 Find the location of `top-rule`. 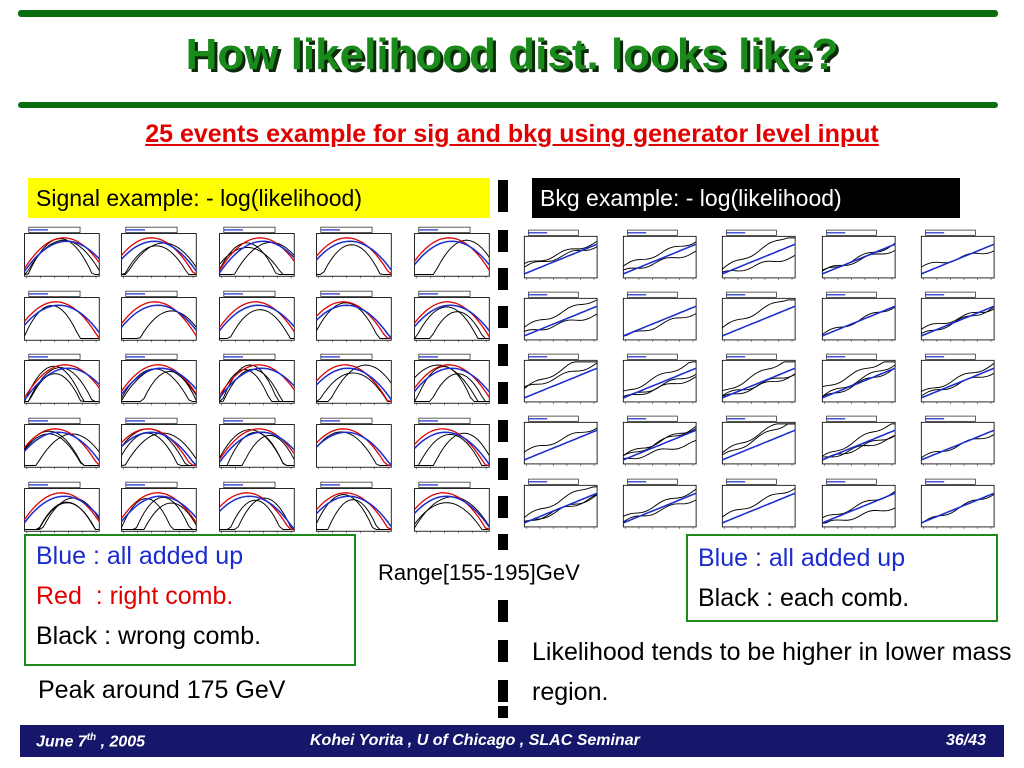

top-rule is located at coordinates (508, 13).